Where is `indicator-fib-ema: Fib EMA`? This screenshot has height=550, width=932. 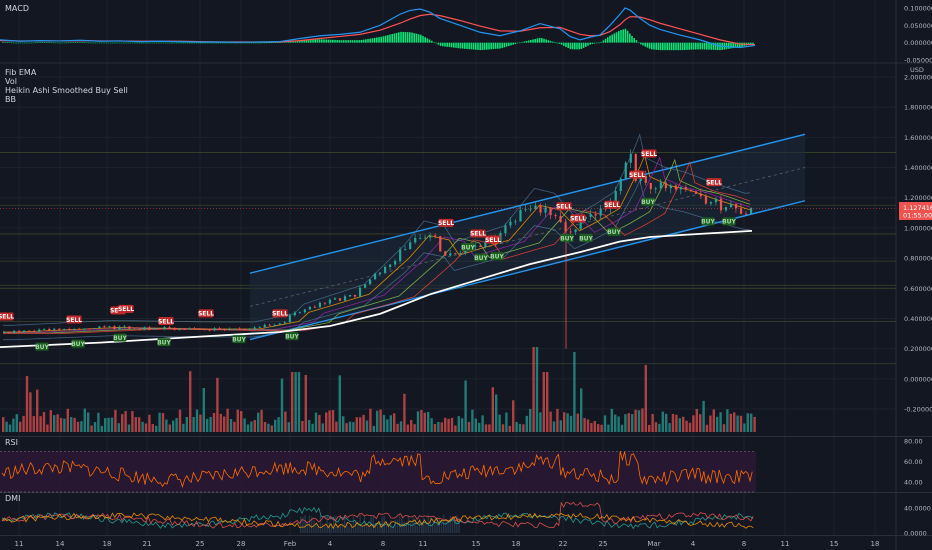
indicator-fib-ema: Fib EMA is located at coordinates (21, 72).